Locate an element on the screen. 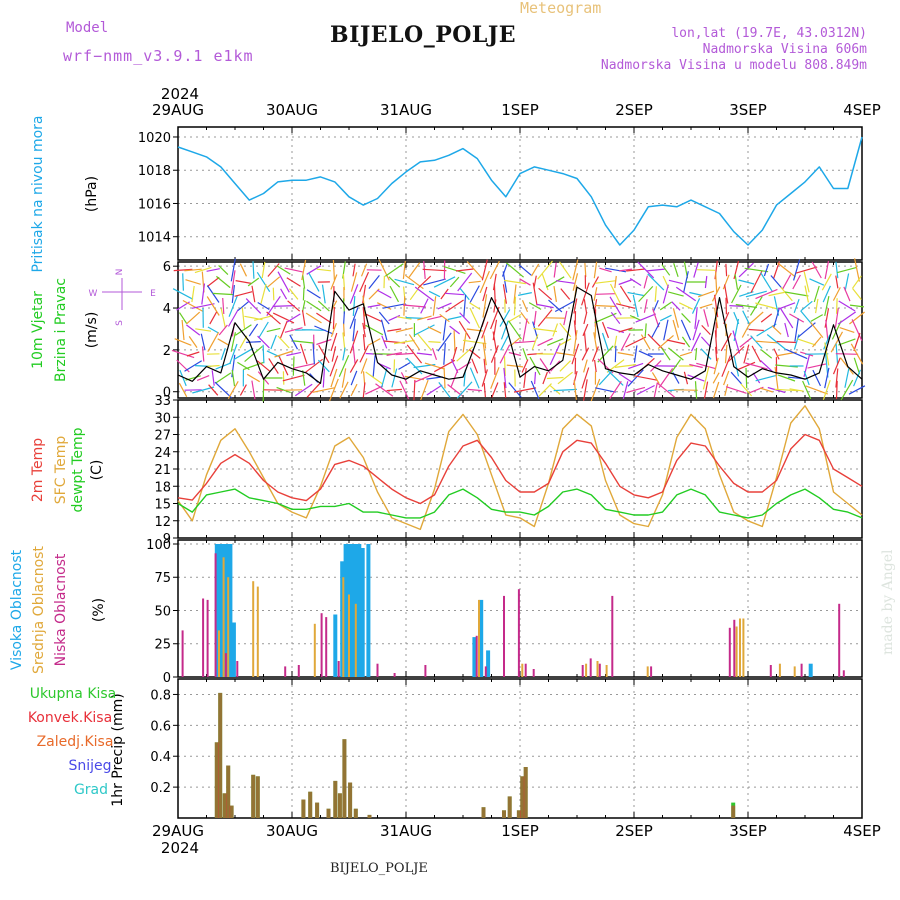 The image size is (900, 900). cloud-unit-label: (%) is located at coordinates (99, 610).